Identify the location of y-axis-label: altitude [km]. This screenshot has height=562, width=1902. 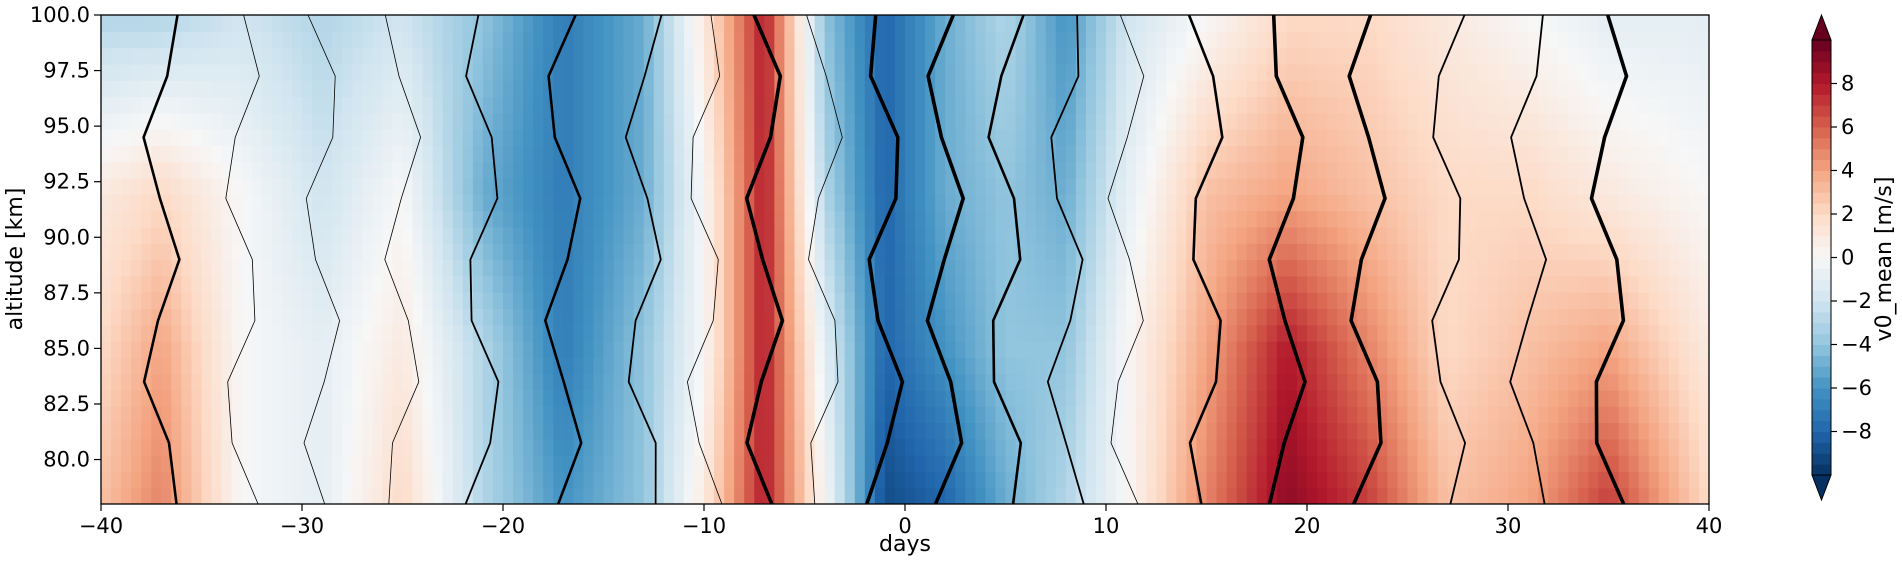
(15, 259).